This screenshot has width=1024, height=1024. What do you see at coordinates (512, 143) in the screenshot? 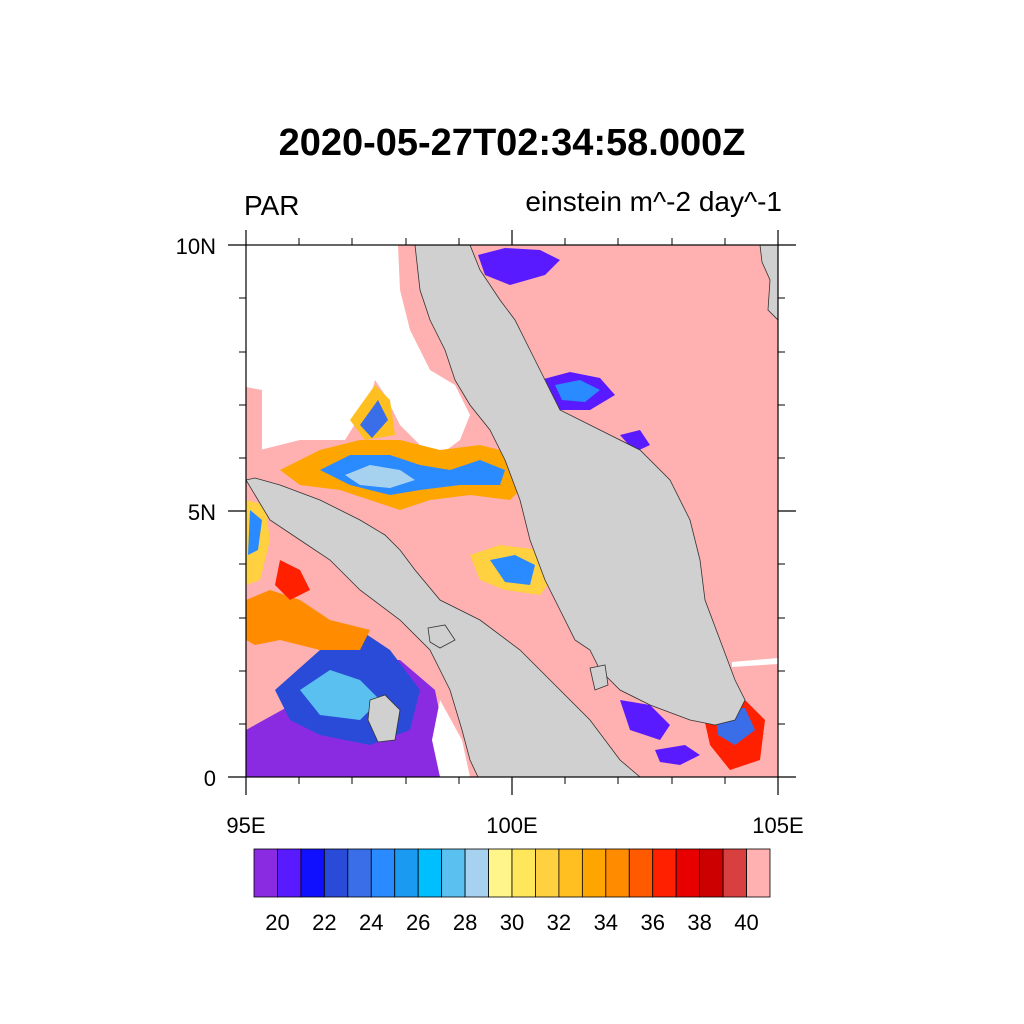
I see `page-title: 2020-05-27T02:34:58.000Z` at bounding box center [512, 143].